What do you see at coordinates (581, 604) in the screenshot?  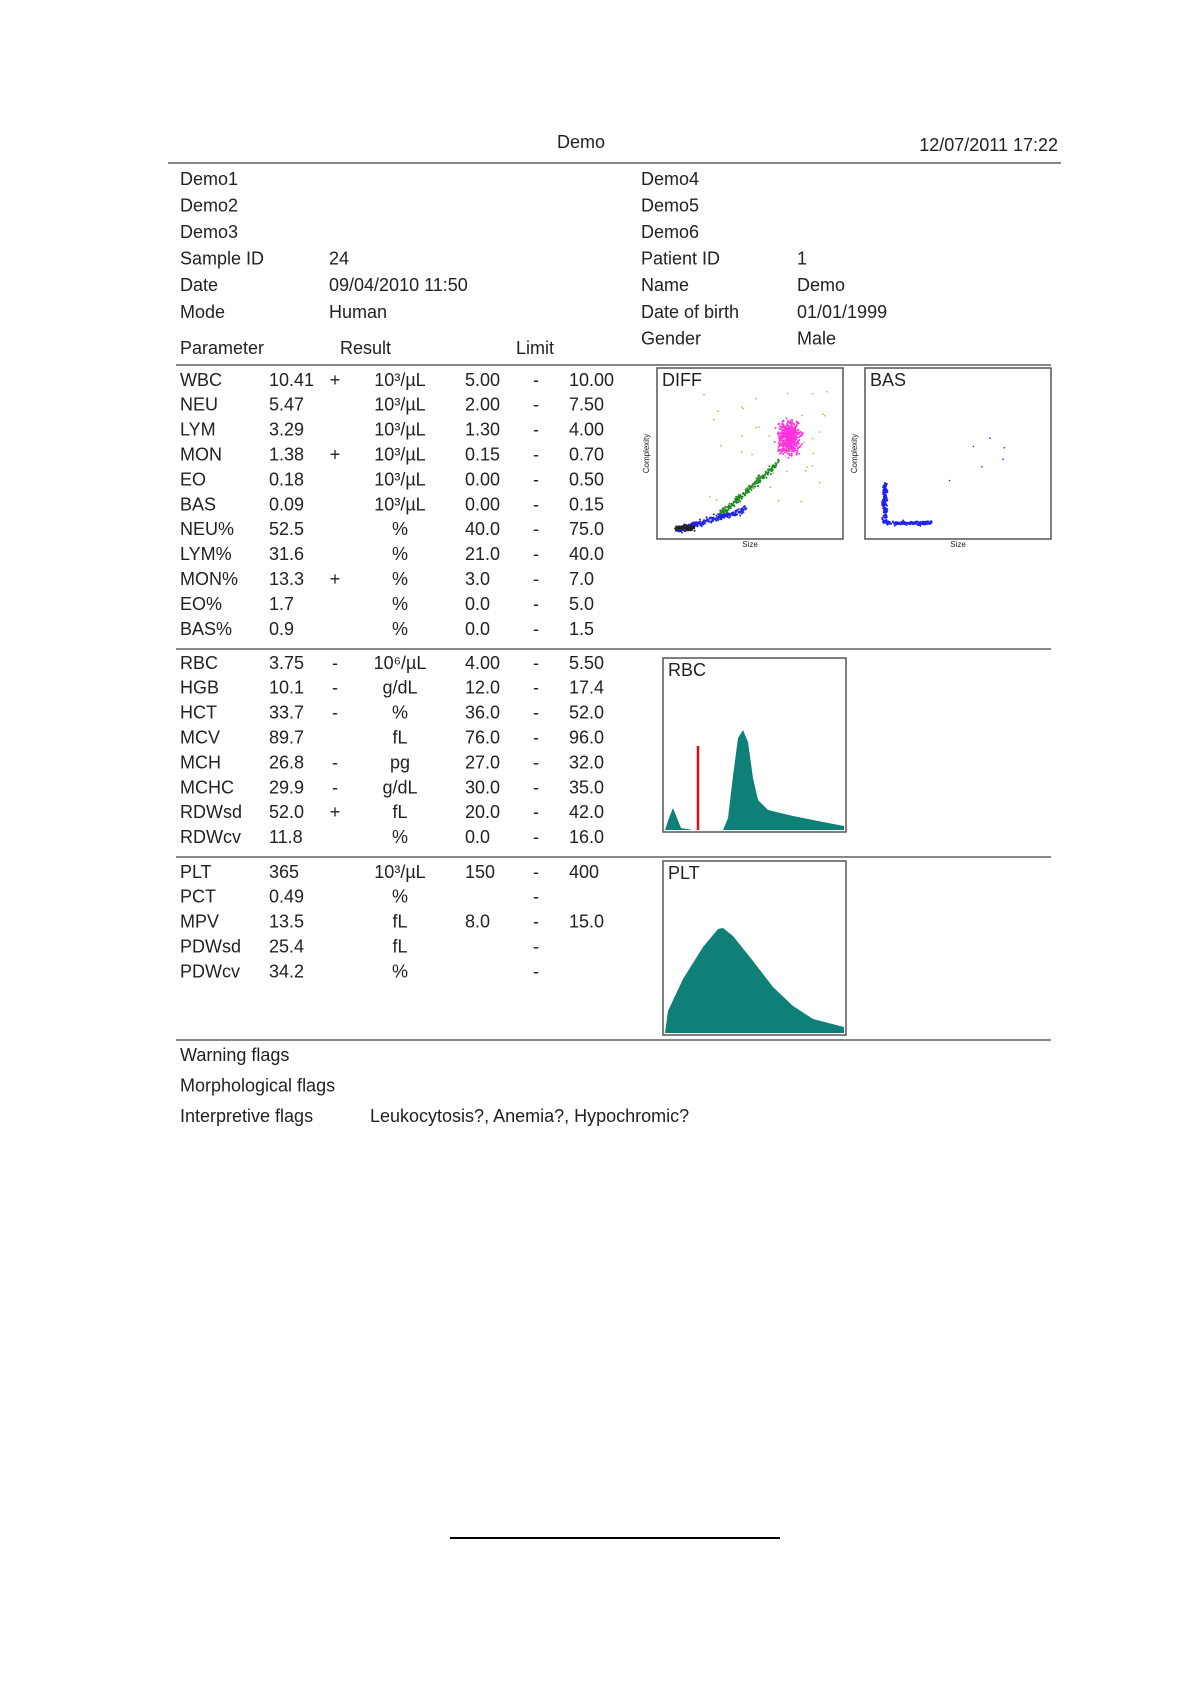 I see `param-high: 5.0` at bounding box center [581, 604].